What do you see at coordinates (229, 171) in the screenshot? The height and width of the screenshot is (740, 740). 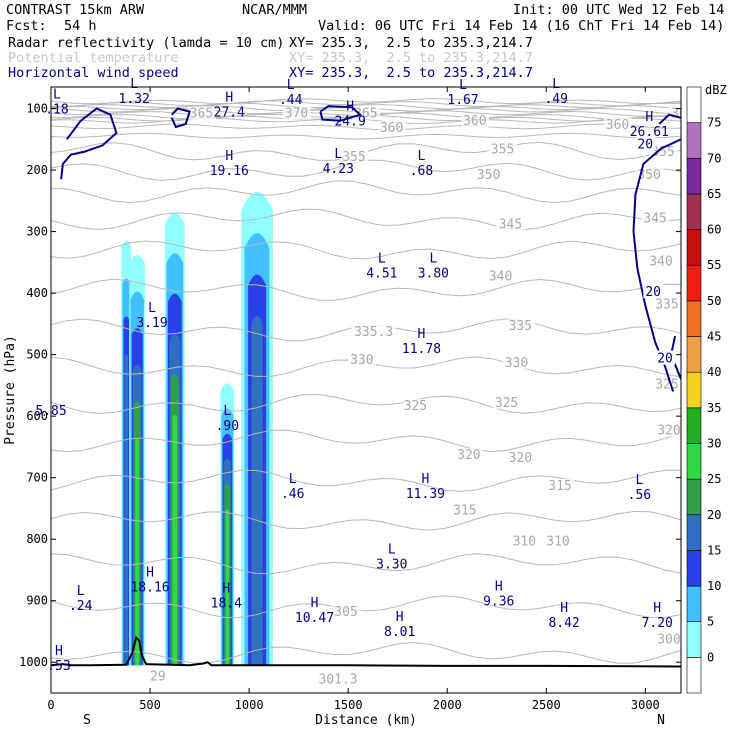 I see `extremum-value: 19.16` at bounding box center [229, 171].